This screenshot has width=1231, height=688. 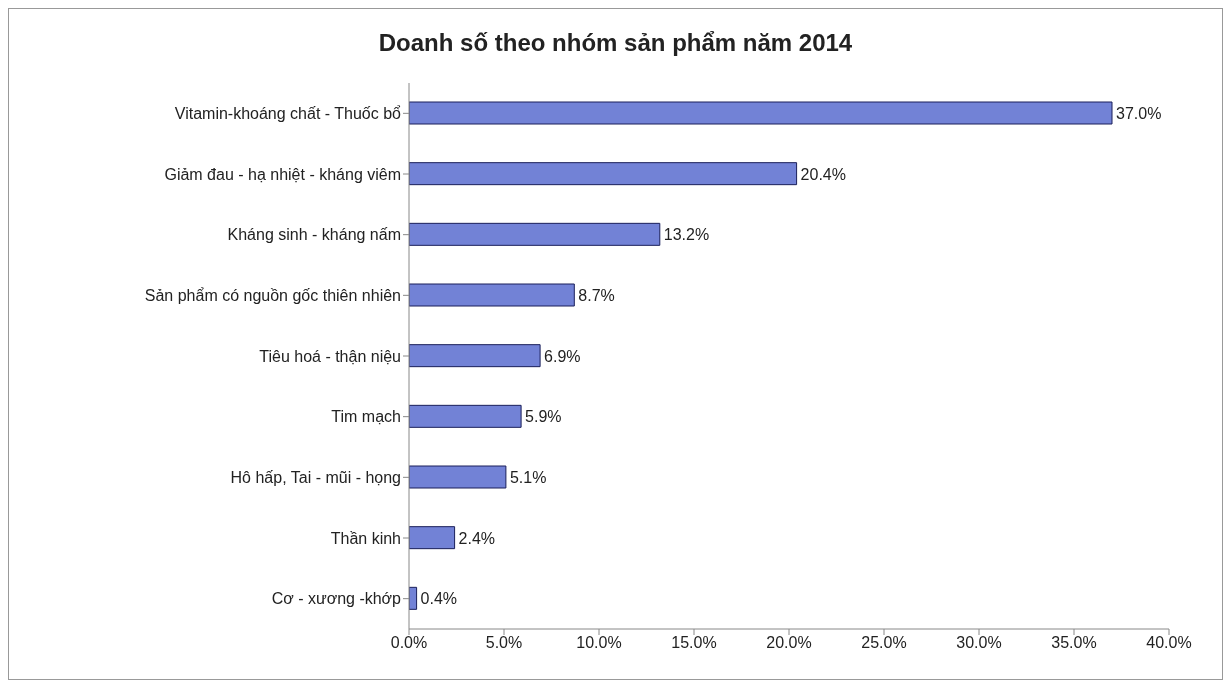 I want to click on data-label: 6.9%, so click(x=562, y=356).